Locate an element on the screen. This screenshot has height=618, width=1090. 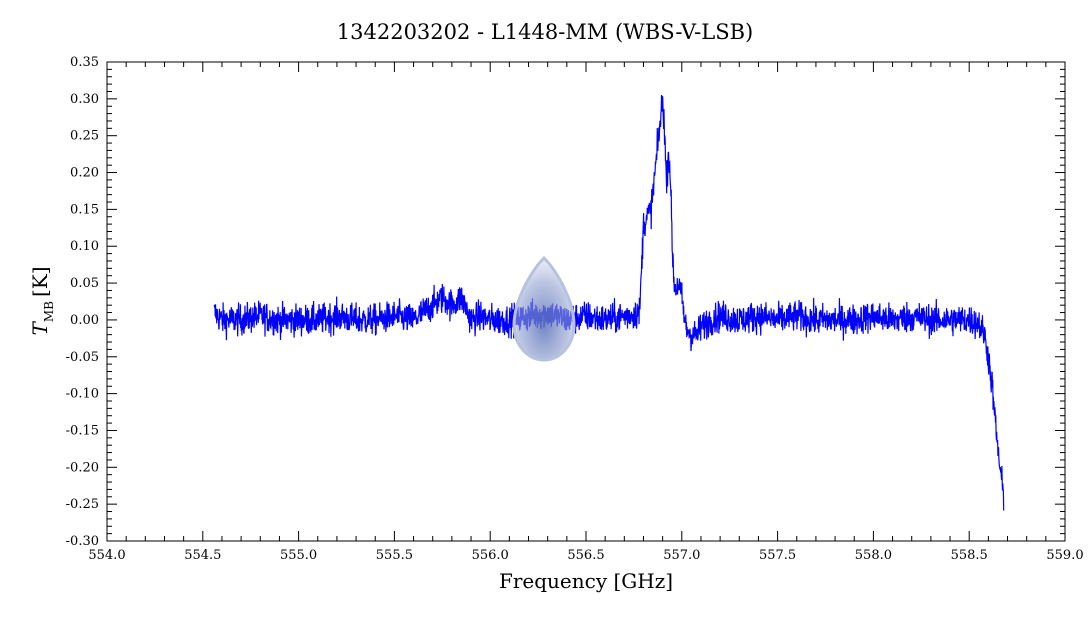
y-tick-label: 0.30 is located at coordinates (84, 99).